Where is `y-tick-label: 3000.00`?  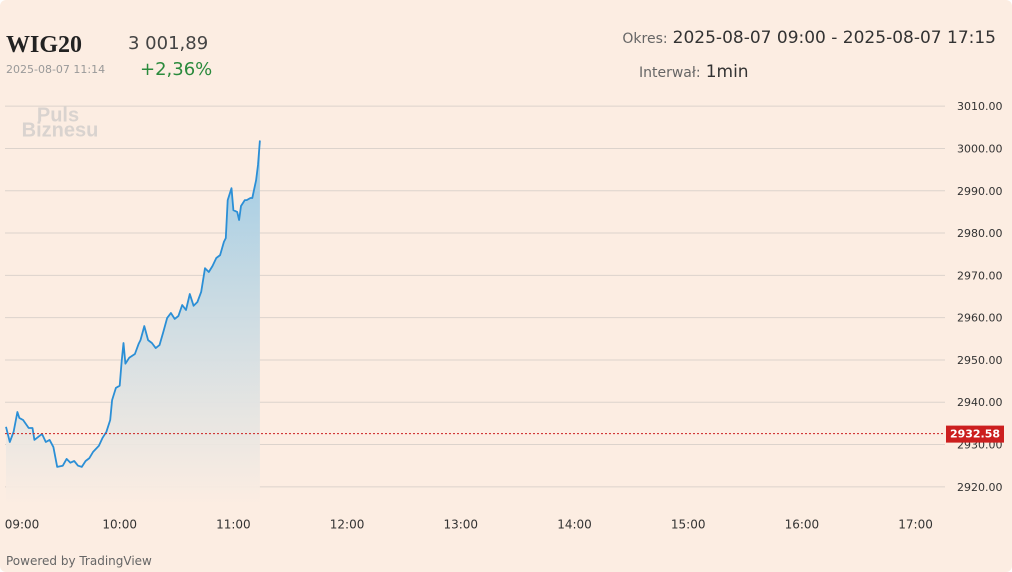 y-tick-label: 3000.00 is located at coordinates (980, 148).